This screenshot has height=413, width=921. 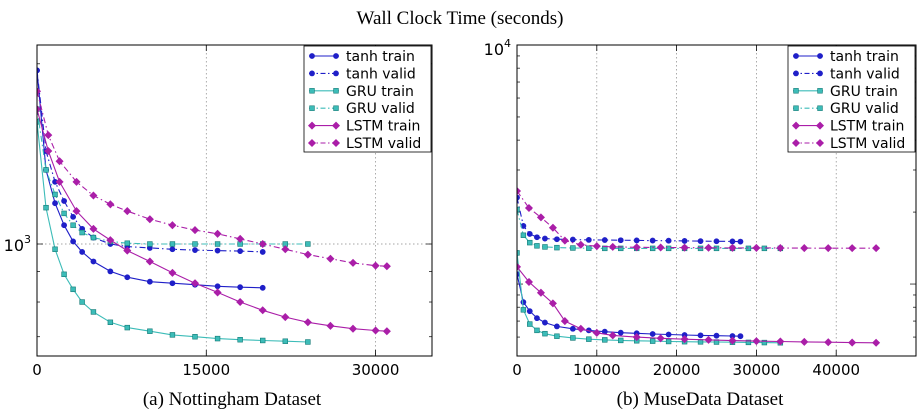 I want to click on chart-b-legend-label-gru-train: GRU train, so click(x=864, y=92).